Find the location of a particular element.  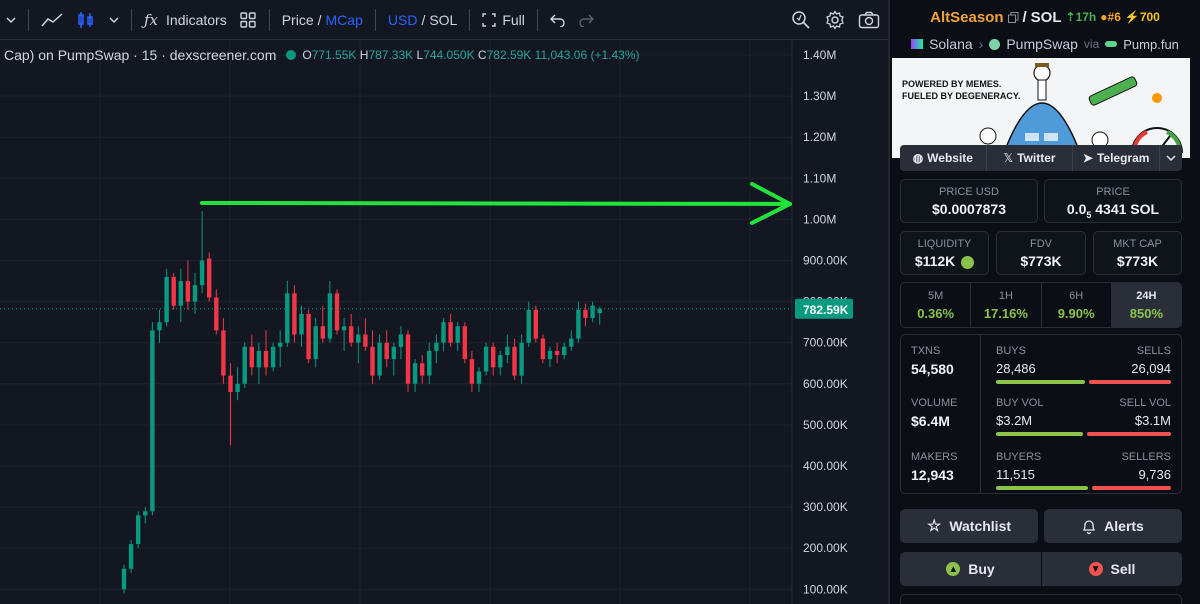

tab-24h: 24H 850% is located at coordinates (1146, 305).